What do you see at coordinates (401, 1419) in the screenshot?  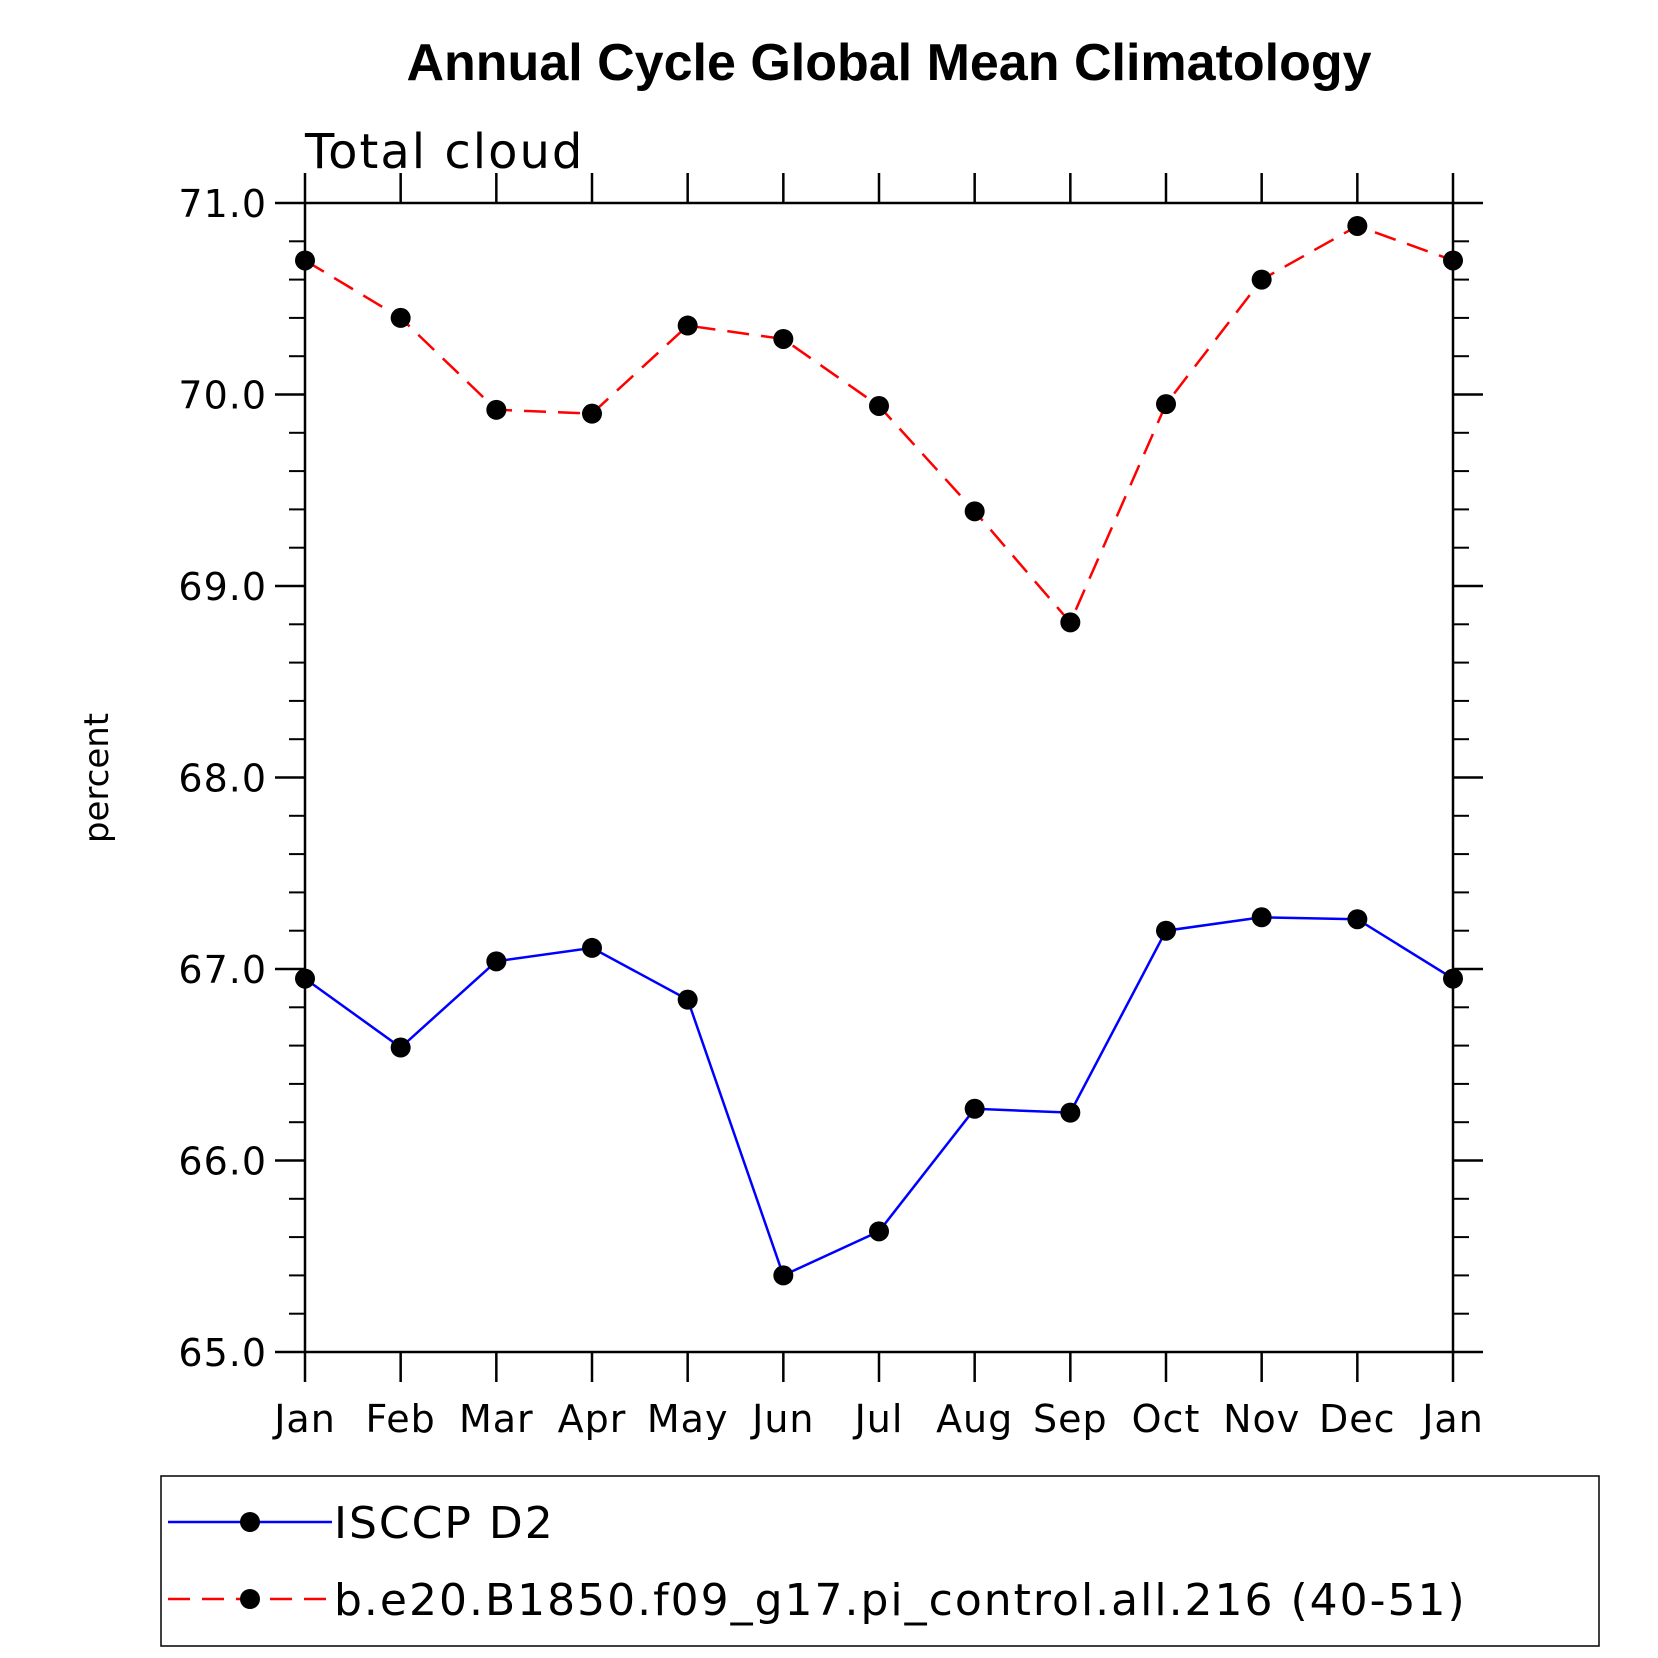 I see `x-tick-label: Feb` at bounding box center [401, 1419].